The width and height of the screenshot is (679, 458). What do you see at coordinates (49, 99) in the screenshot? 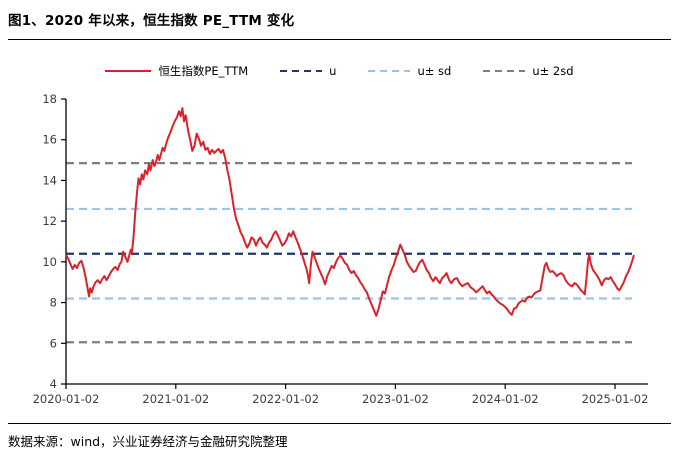
I see `y-tick-label-18: 18` at bounding box center [49, 99].